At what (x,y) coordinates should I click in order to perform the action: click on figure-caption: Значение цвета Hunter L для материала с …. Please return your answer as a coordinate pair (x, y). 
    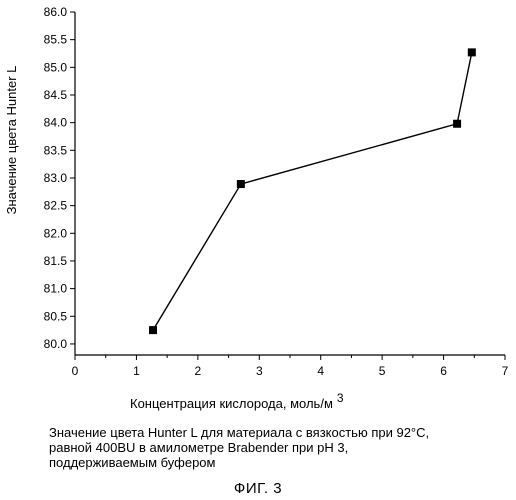
    Looking at the image, I should click on (269, 447).